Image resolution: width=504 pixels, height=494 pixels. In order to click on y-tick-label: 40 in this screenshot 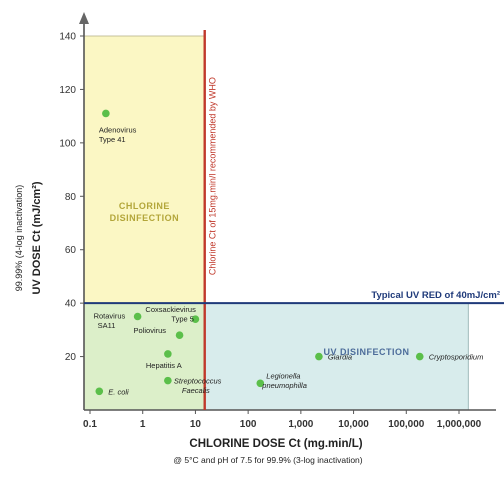, I will do `click(71, 304)`.